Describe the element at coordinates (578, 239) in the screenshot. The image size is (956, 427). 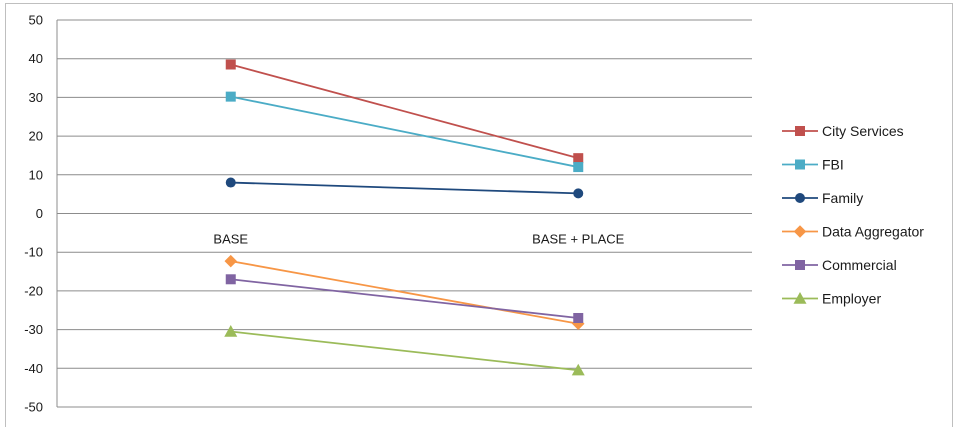
I see `x-category-label: BASE + PLACE` at that location.